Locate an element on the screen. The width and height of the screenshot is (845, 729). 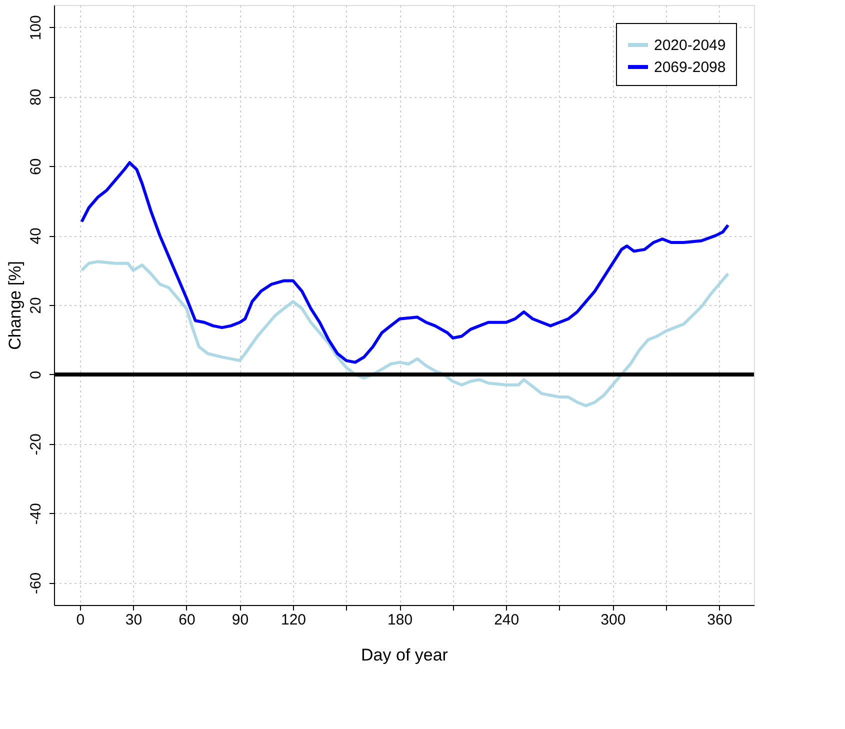
x-tick-label: 120 is located at coordinates (293, 620).